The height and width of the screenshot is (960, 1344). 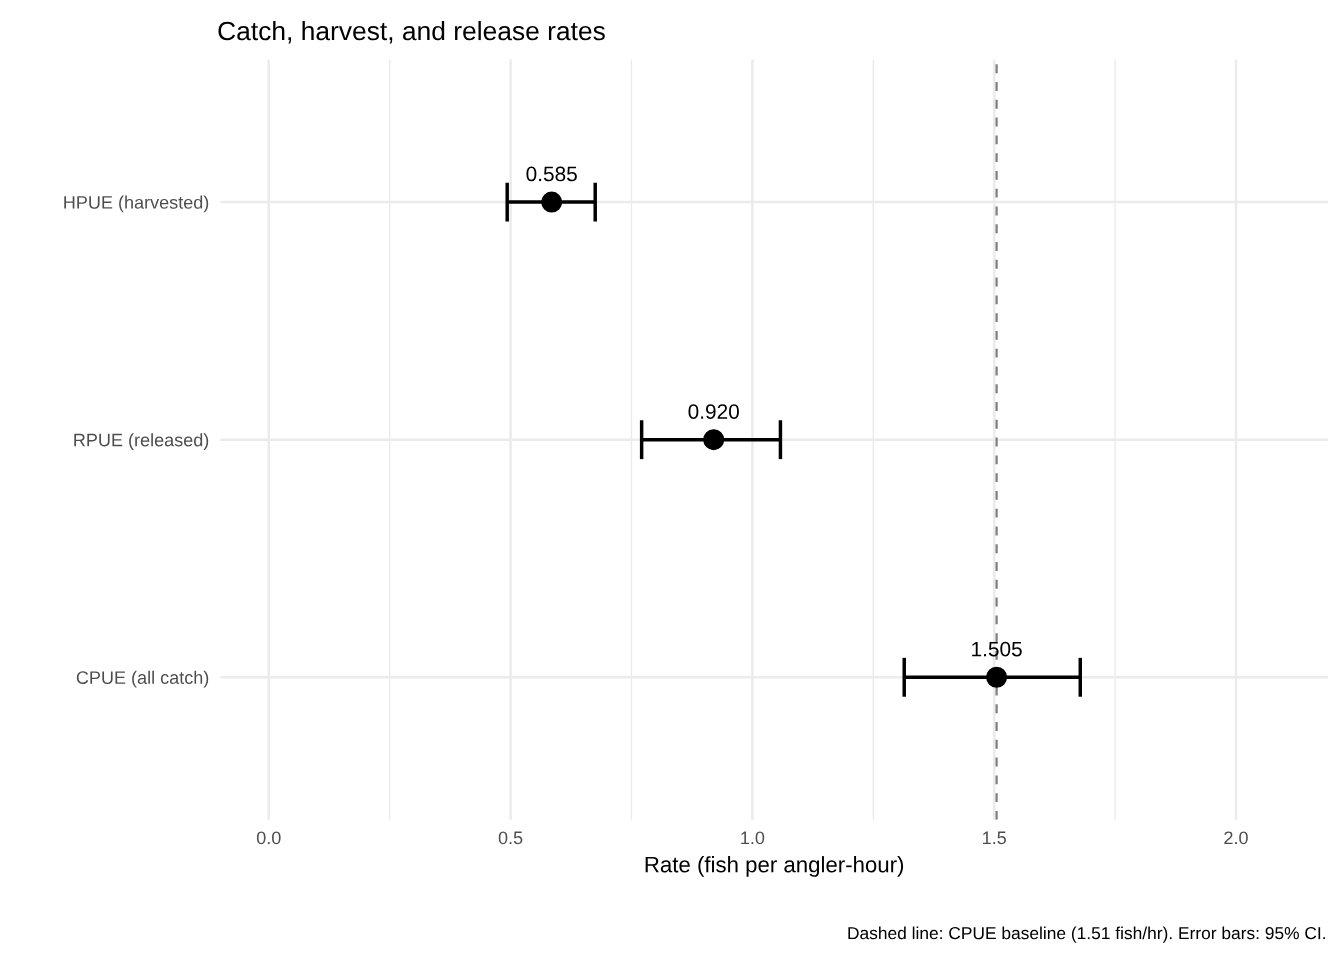 What do you see at coordinates (411, 32) in the screenshot?
I see `chart-title: Catch, harvest, and release rates` at bounding box center [411, 32].